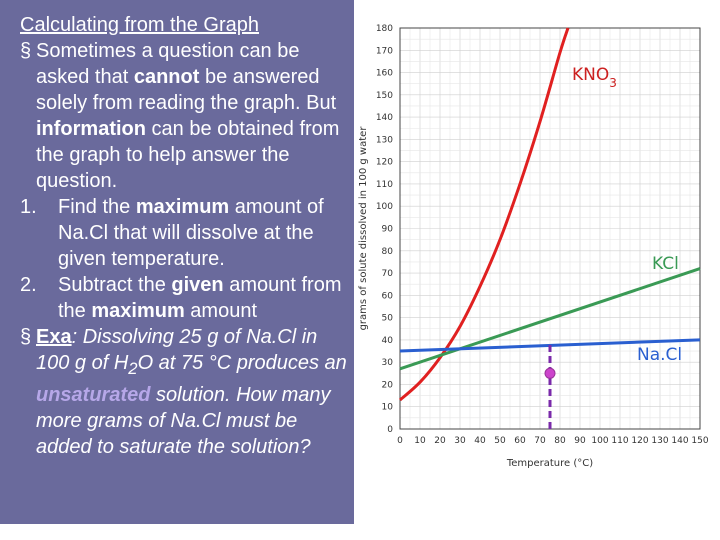  What do you see at coordinates (384, 140) in the screenshot?
I see `y-tick-label: 130` at bounding box center [384, 140].